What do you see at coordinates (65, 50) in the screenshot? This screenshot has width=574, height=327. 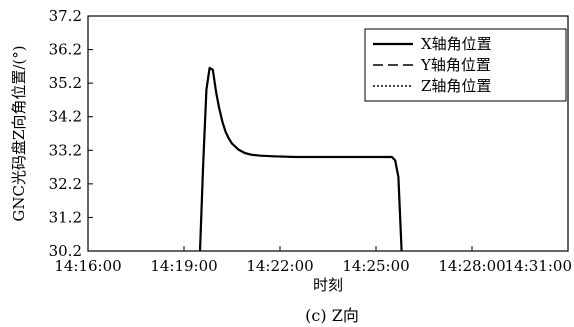 I see `y-tick-label: 36.2` at bounding box center [65, 50].